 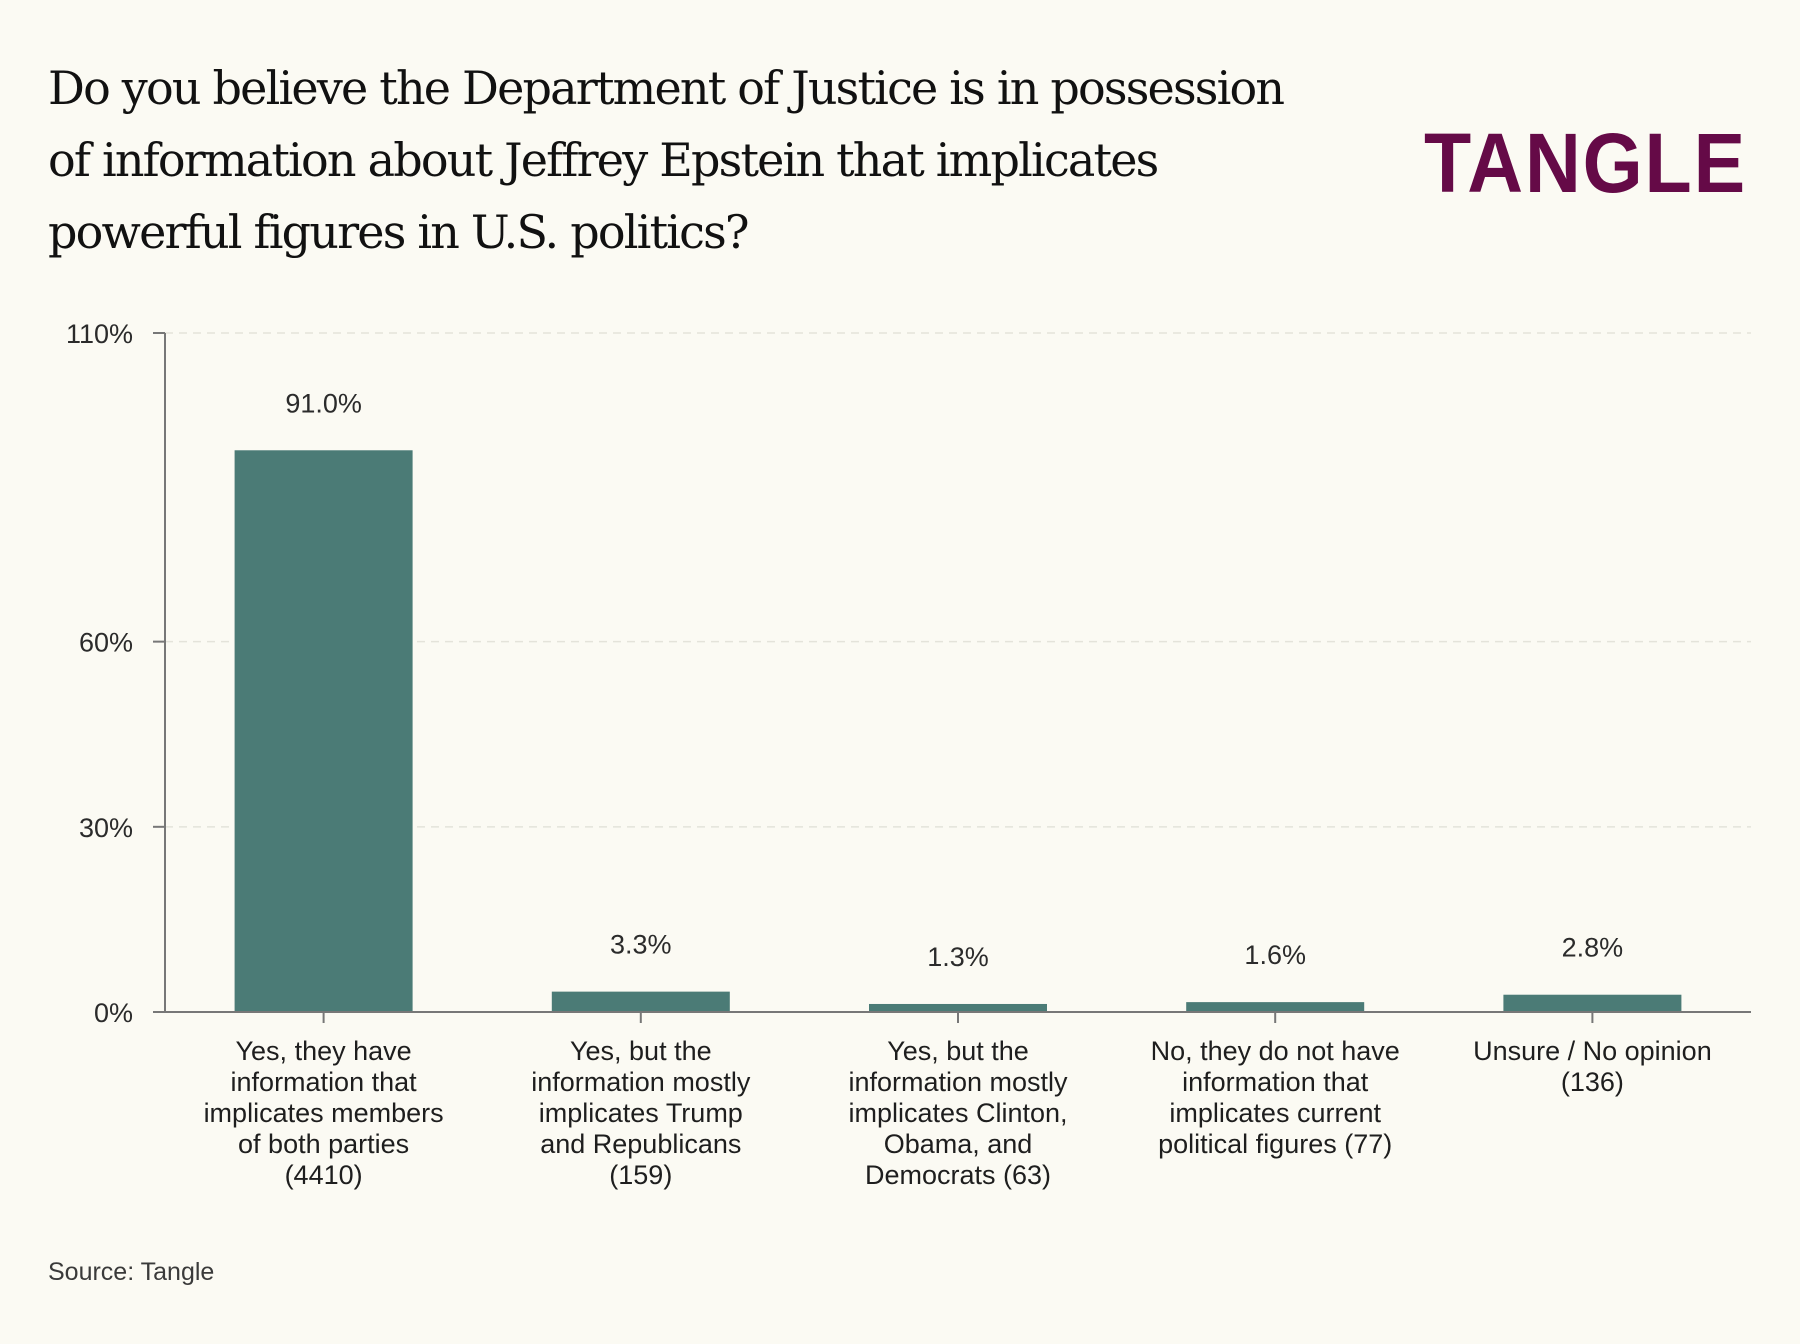 I want to click on x-tick-label-line: implicates Trump, so click(x=641, y=1113).